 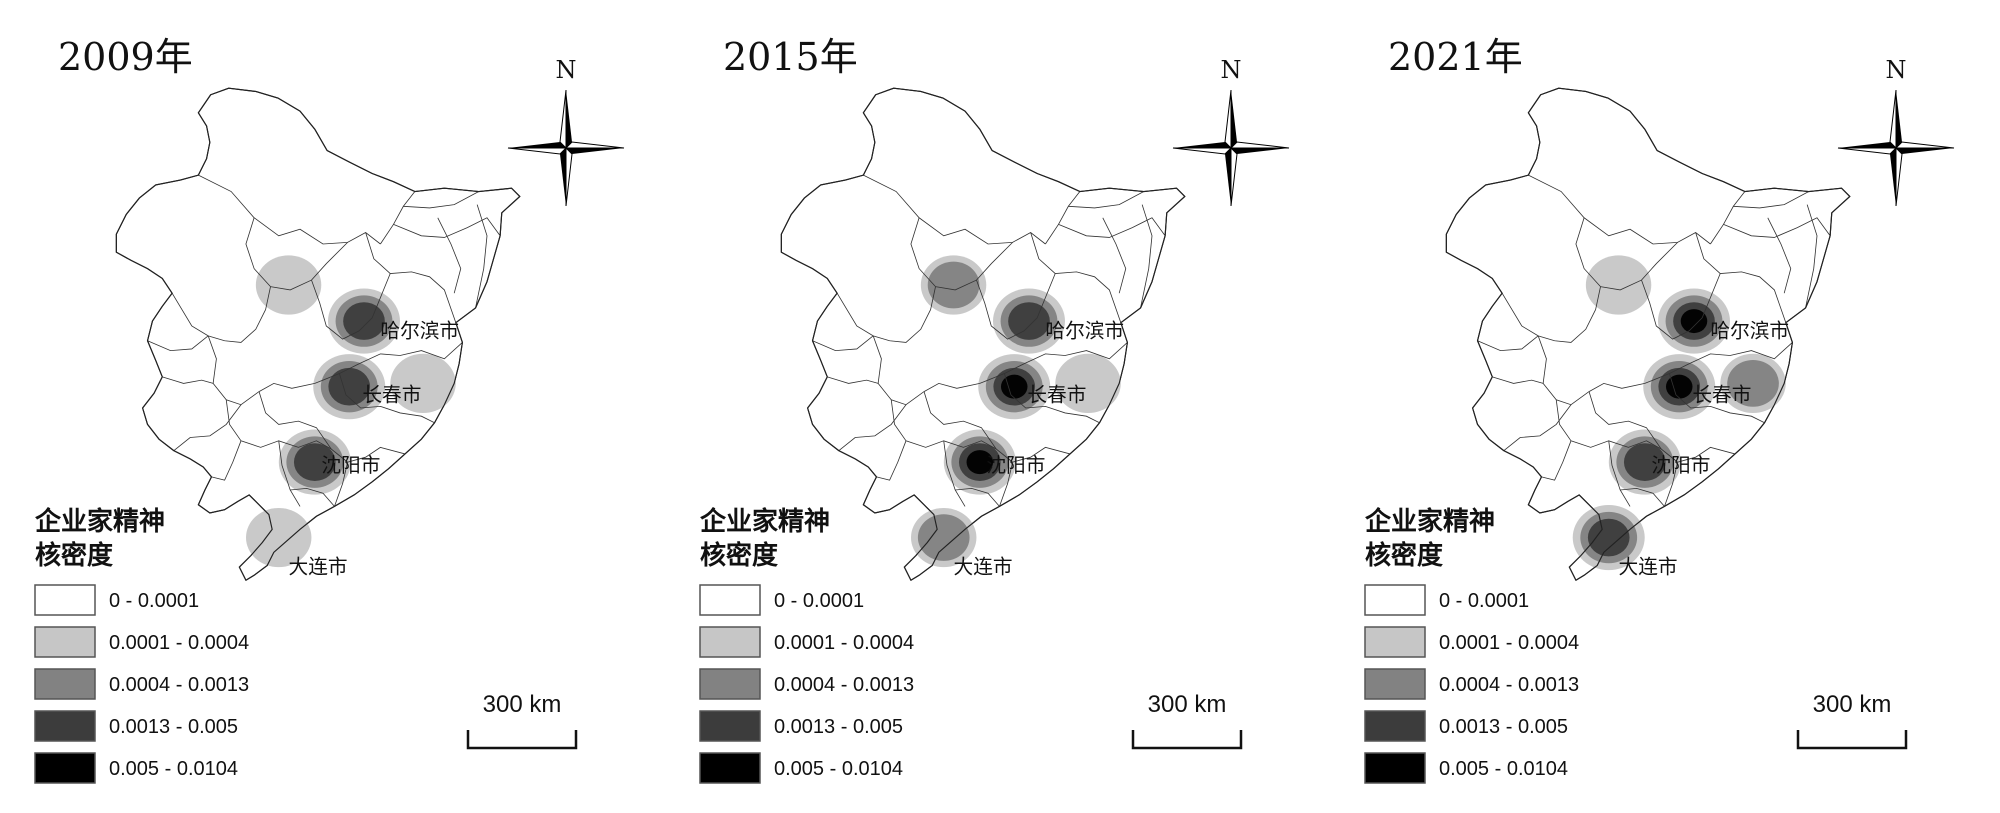 What do you see at coordinates (1056, 394) in the screenshot?
I see `city-label-changchun: 长春市` at bounding box center [1056, 394].